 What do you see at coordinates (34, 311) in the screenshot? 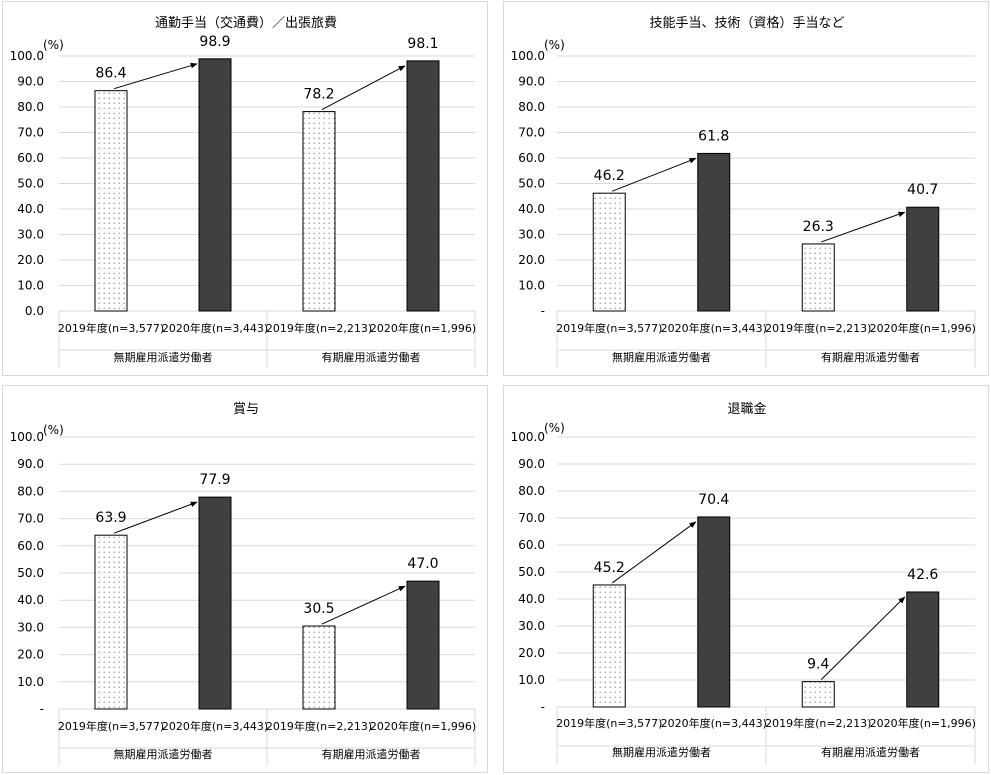
I see `y-tick-label: 0.0` at bounding box center [34, 311].